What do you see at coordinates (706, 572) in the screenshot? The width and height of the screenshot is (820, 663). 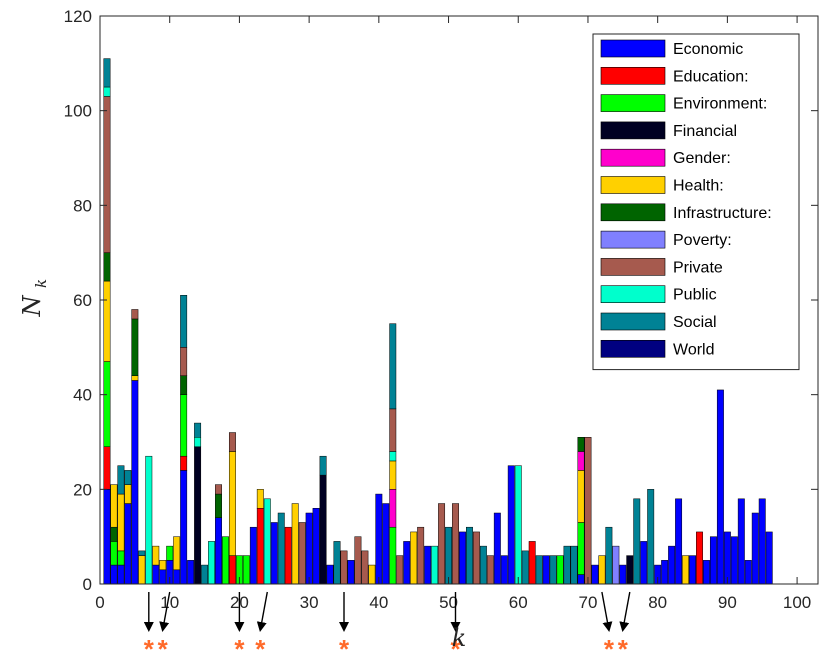 I see `bar-k87-economic` at bounding box center [706, 572].